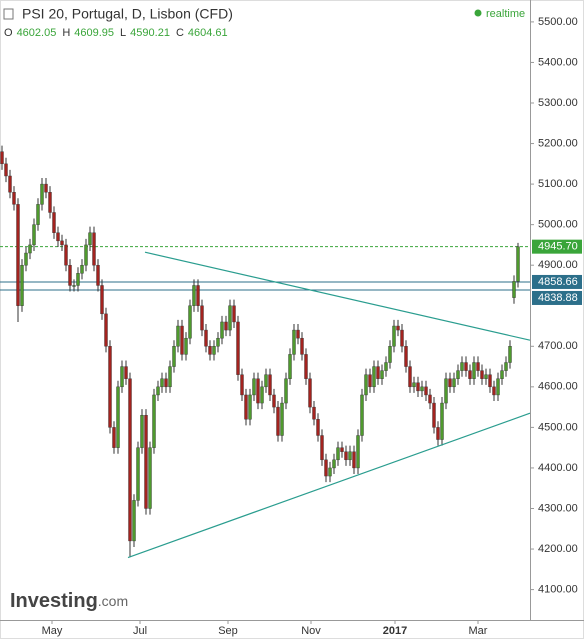  Describe the element at coordinates (311, 631) in the screenshot. I see `x-tick-label: Nov` at that location.